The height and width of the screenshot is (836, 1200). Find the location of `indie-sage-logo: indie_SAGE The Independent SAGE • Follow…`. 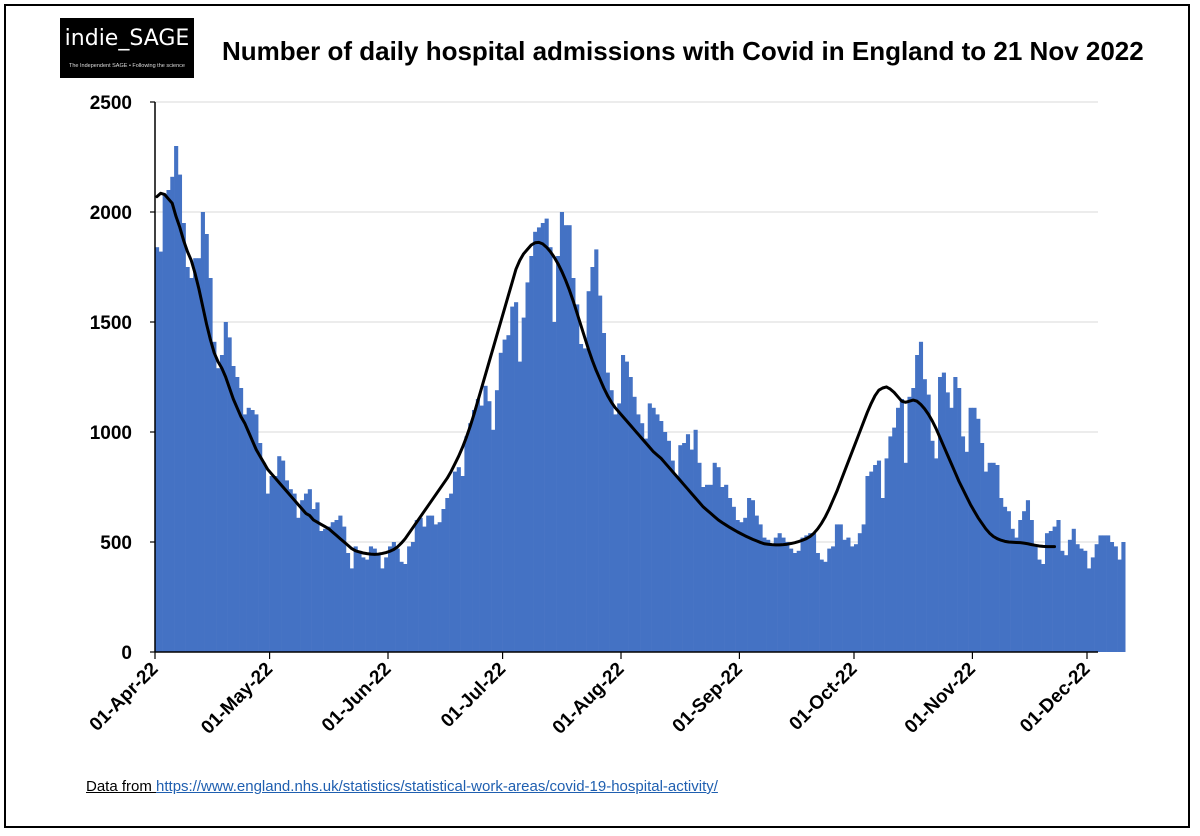

indie-sage-logo: indie_SAGE The Independent SAGE • Follow… is located at coordinates (127, 48).